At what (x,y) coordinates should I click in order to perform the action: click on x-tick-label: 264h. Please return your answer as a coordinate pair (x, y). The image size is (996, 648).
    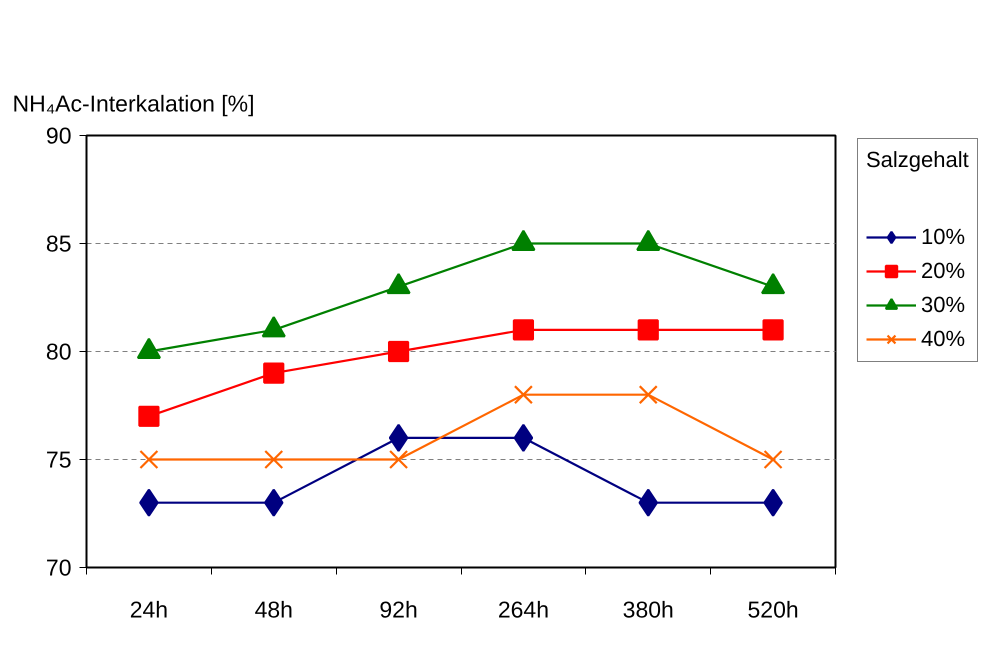
    Looking at the image, I should click on (524, 609).